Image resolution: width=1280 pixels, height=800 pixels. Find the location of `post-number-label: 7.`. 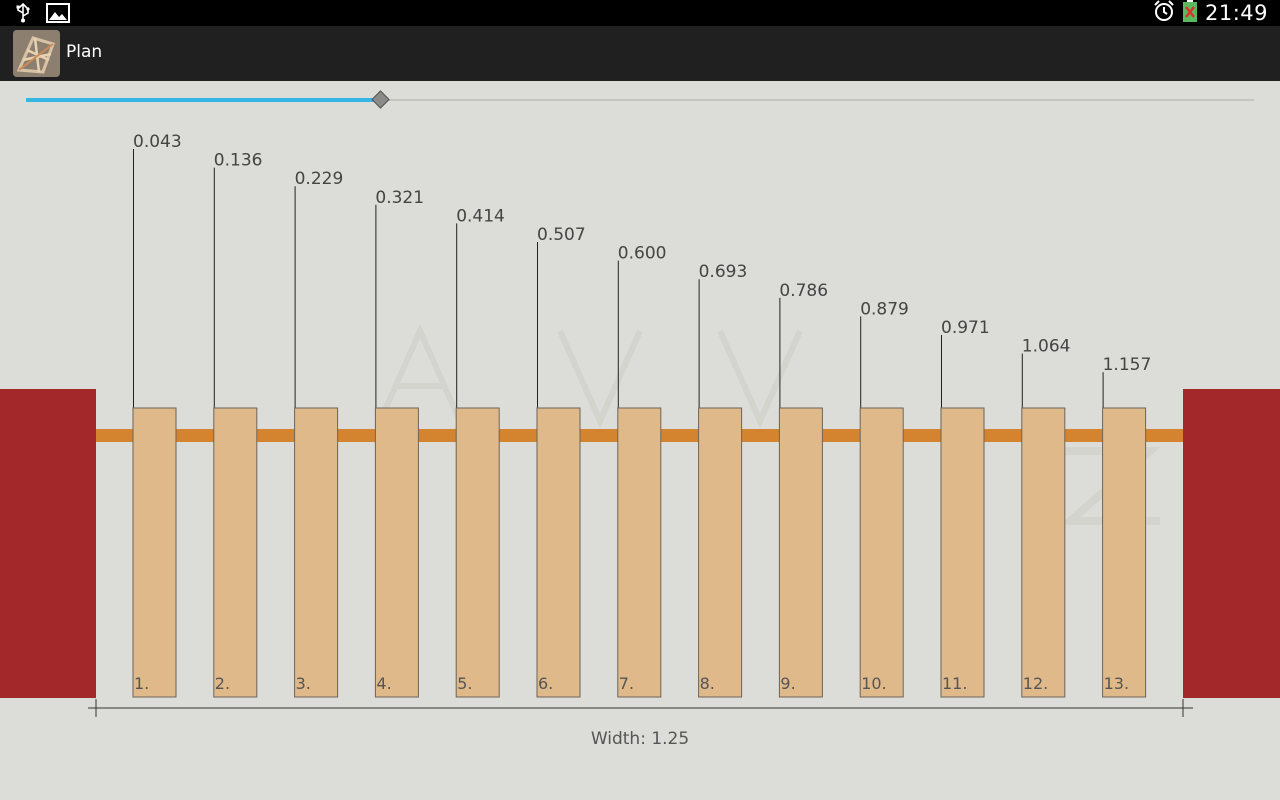

post-number-label: 7. is located at coordinates (626, 683).